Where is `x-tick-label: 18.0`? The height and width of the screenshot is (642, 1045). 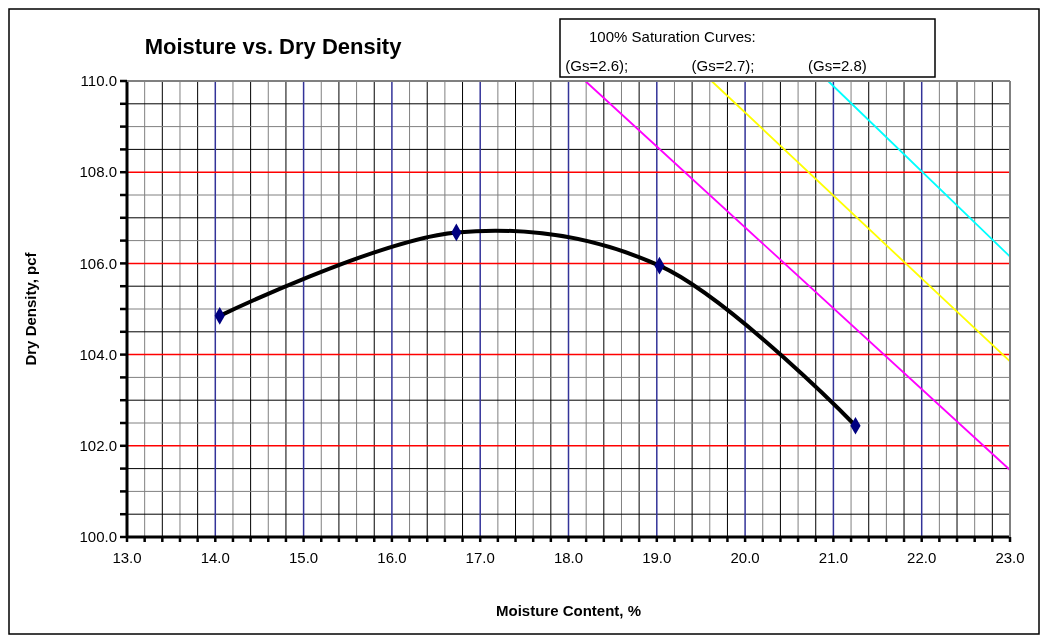
x-tick-label: 18.0 is located at coordinates (568, 557).